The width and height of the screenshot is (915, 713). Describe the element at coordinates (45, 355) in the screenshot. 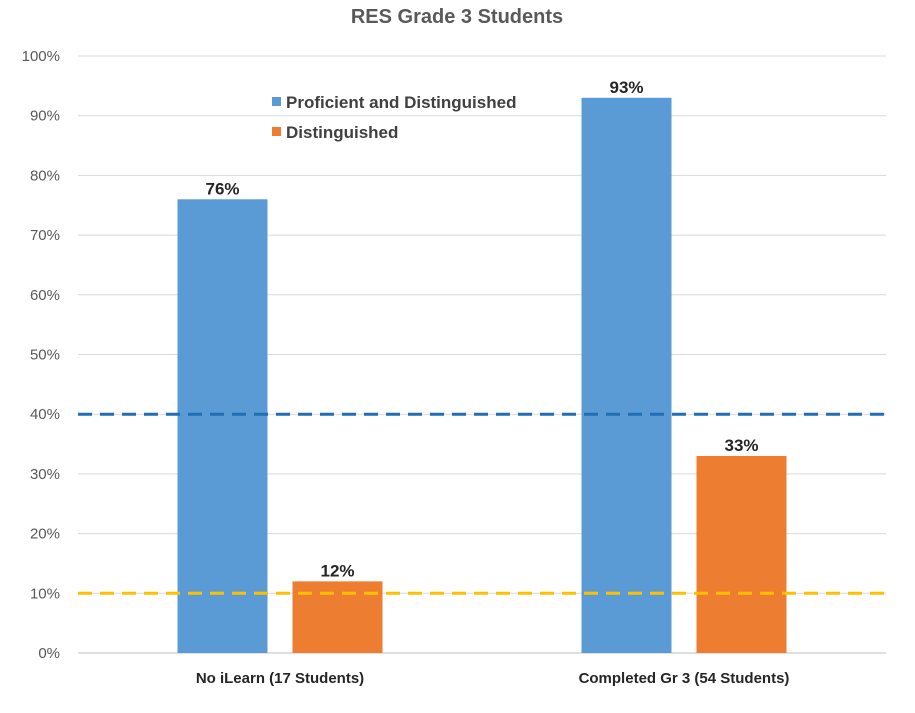

I see `y-tick-label: 50%` at that location.